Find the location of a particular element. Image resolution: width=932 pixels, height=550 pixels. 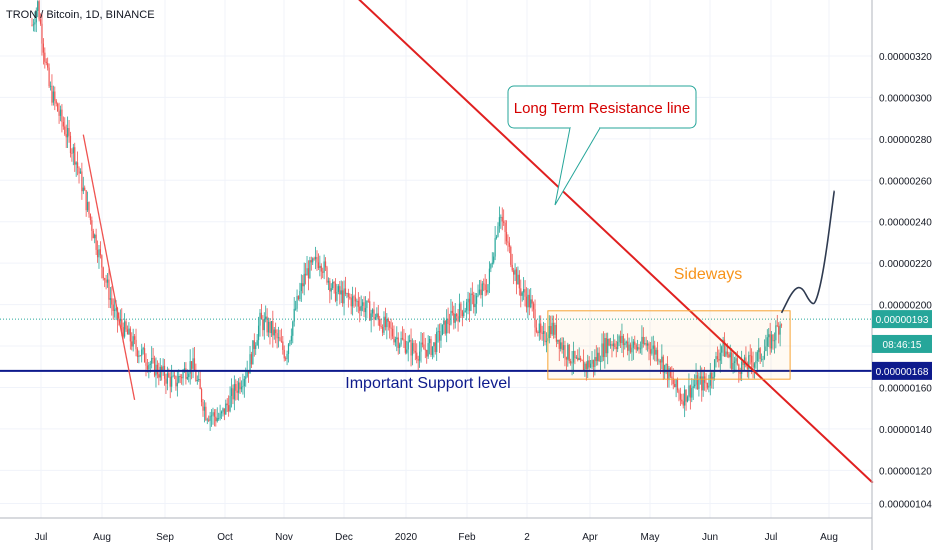

y-tick-label: 0.00000120 is located at coordinates (905, 471).